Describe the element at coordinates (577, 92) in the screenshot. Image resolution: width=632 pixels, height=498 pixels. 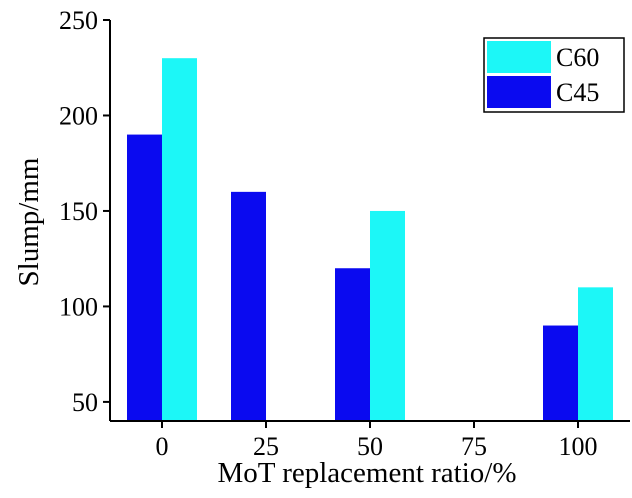
I see `legend-label-c45: C45` at that location.